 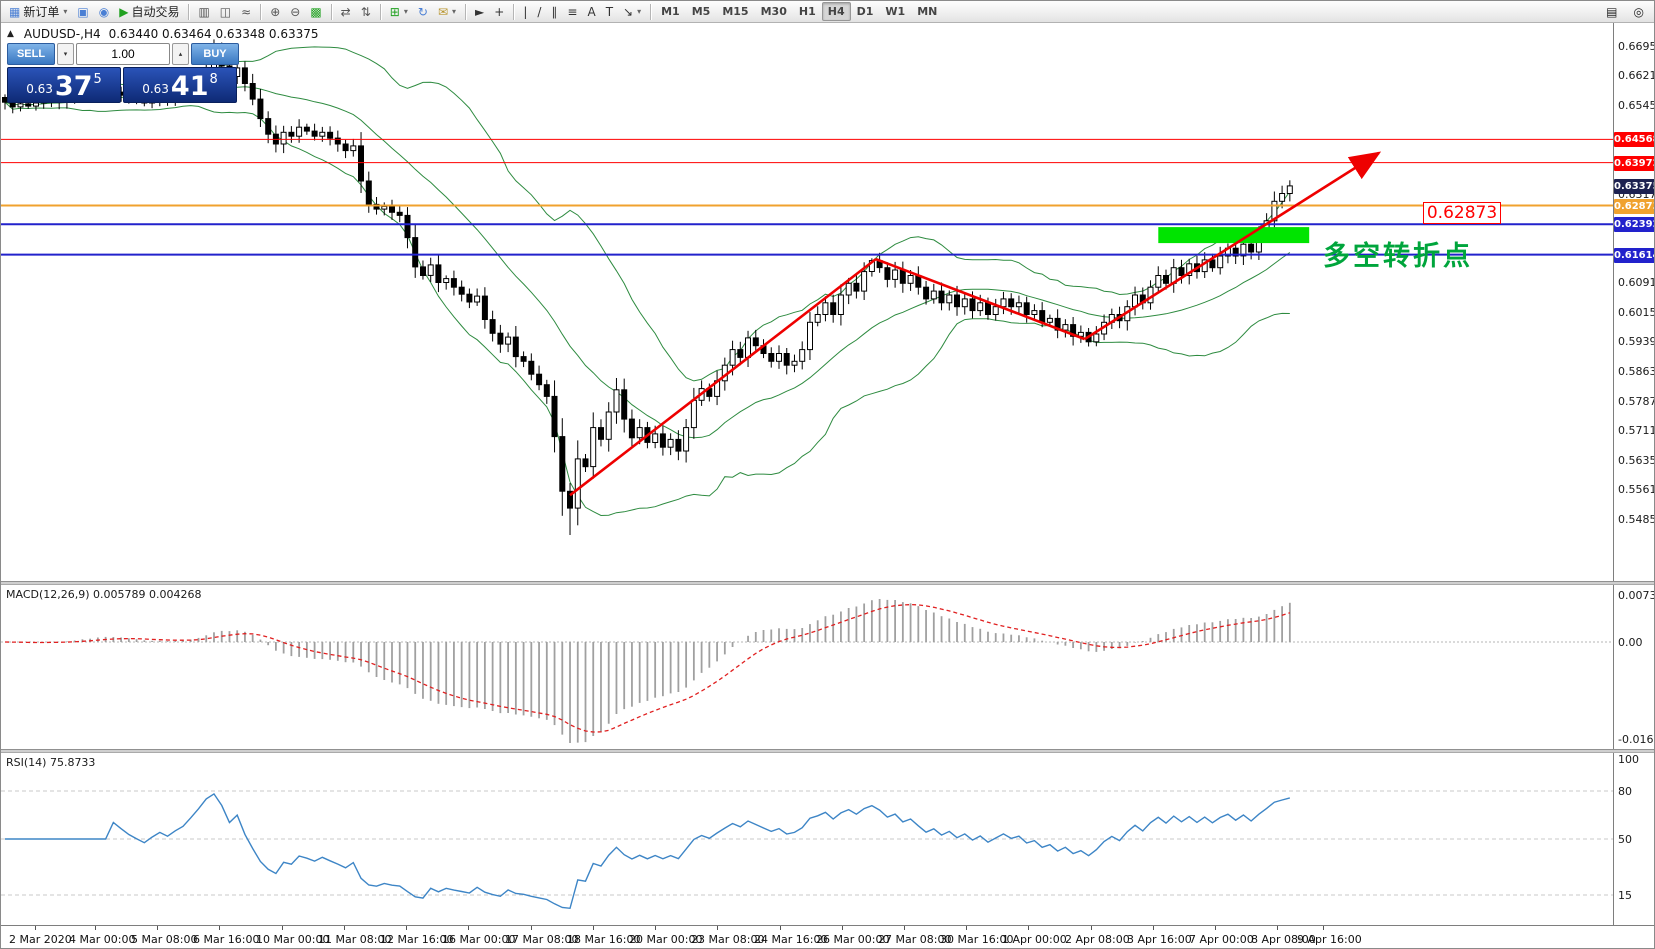 I want to click on buy-price-display: 0.63 41 8, so click(x=180, y=85).